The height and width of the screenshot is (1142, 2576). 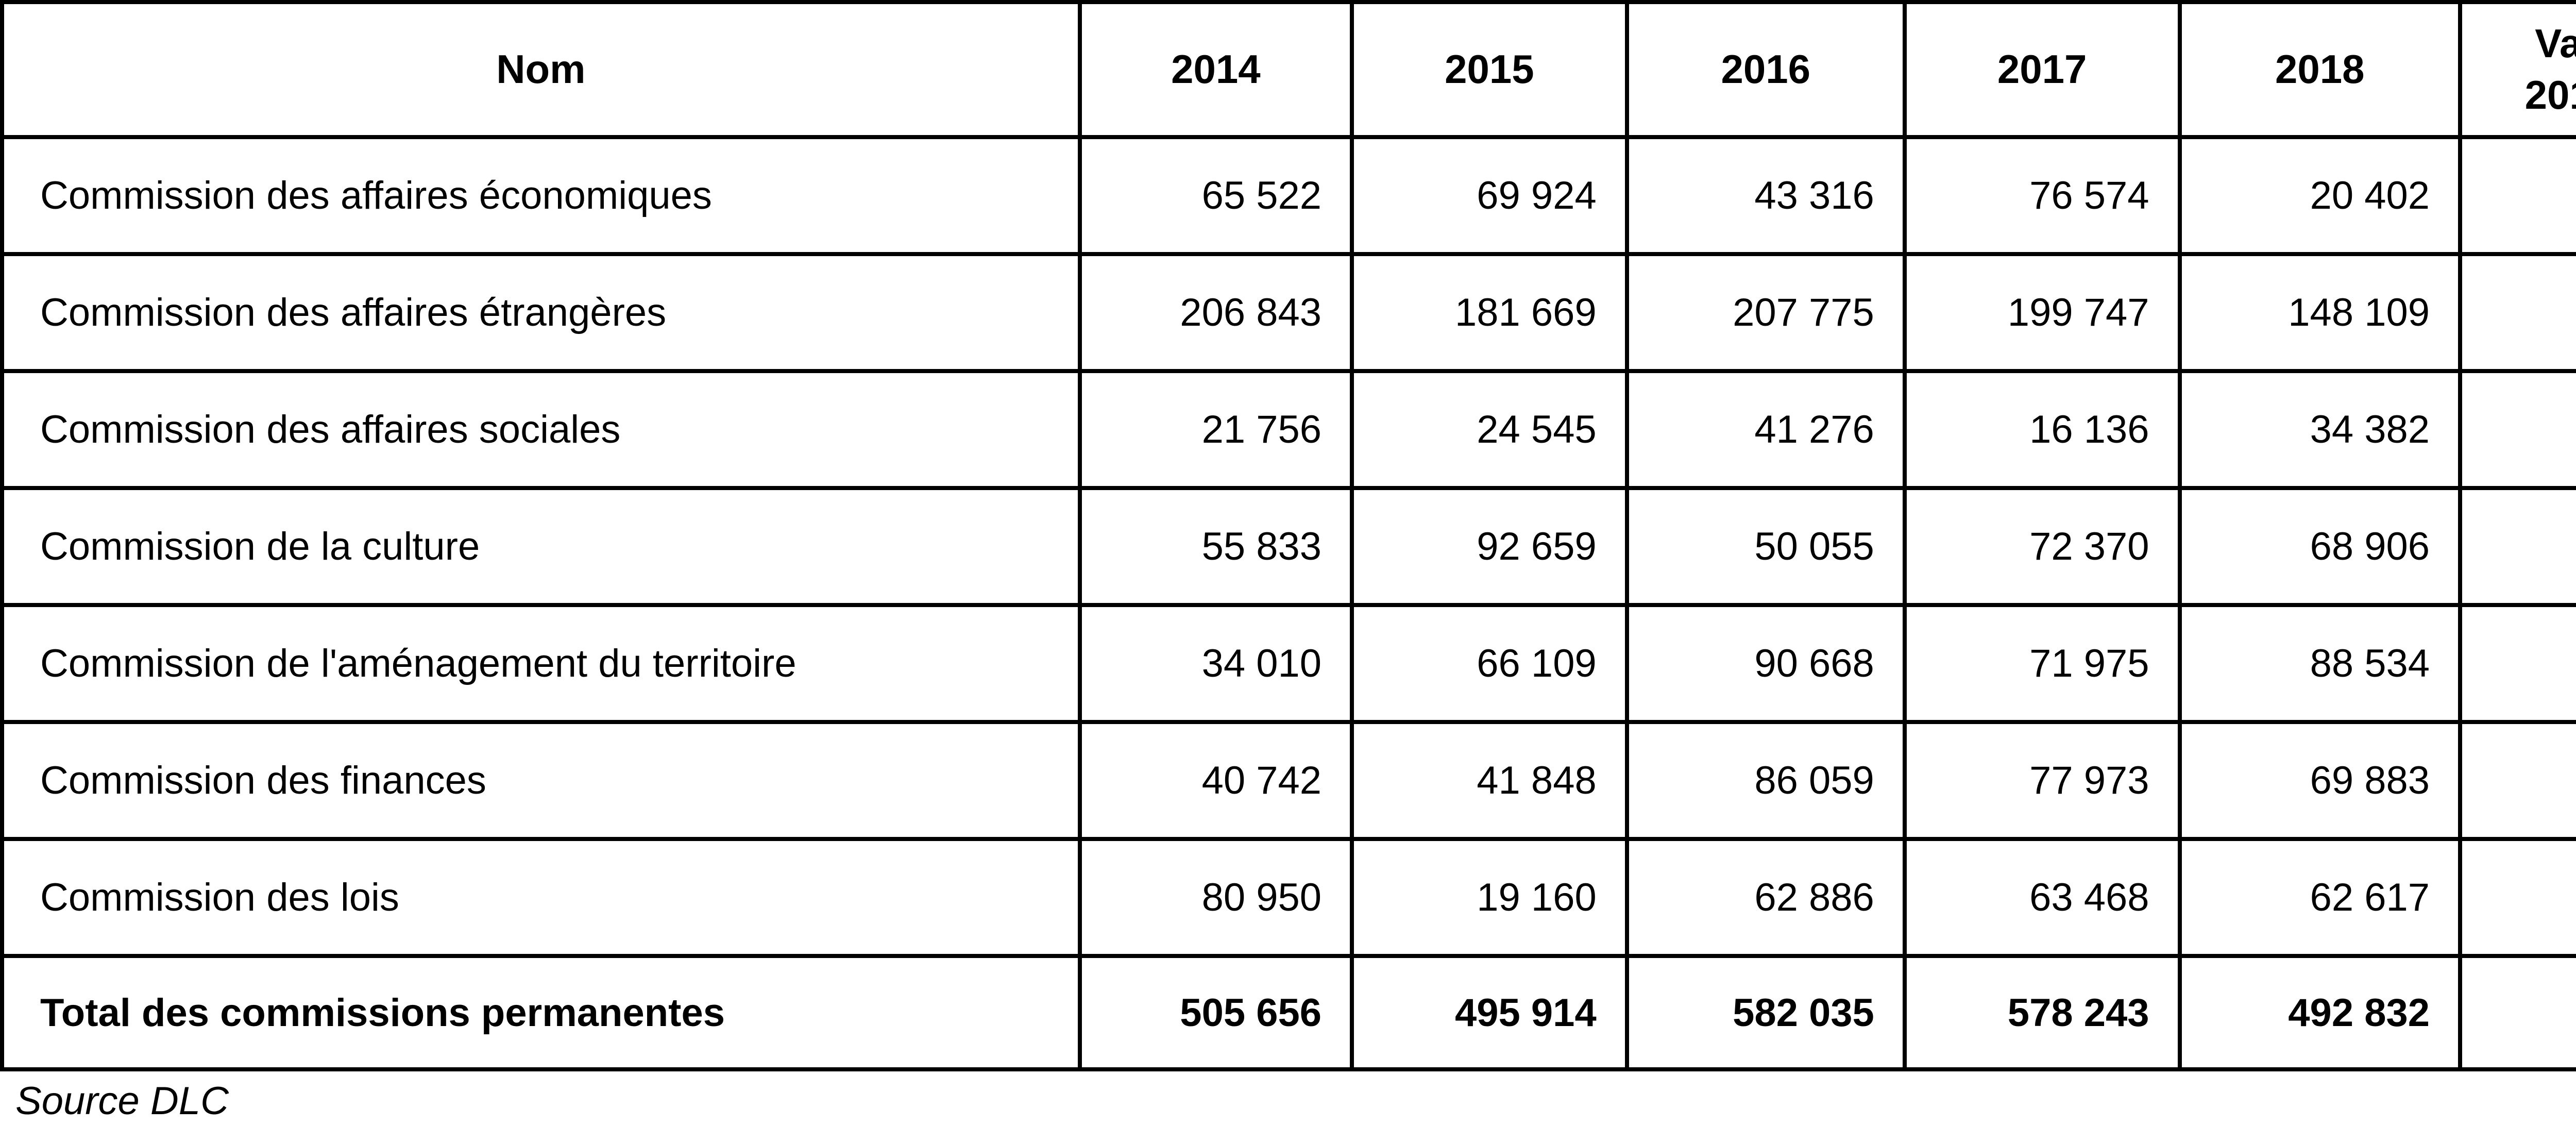 I want to click on value-cell: 72 370, so click(x=2042, y=546).